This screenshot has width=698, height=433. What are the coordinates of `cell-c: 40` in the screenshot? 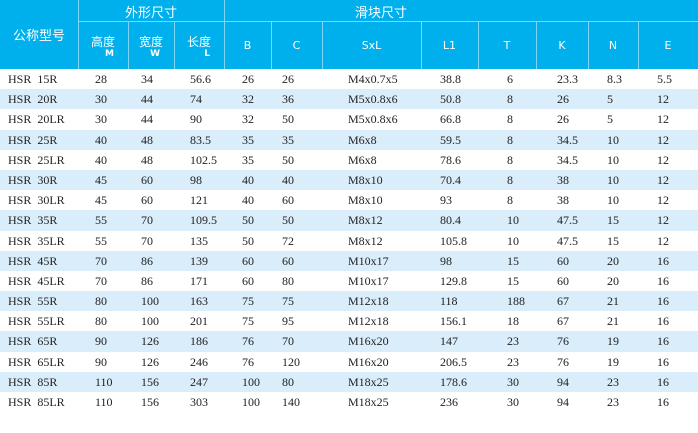 It's located at (288, 179).